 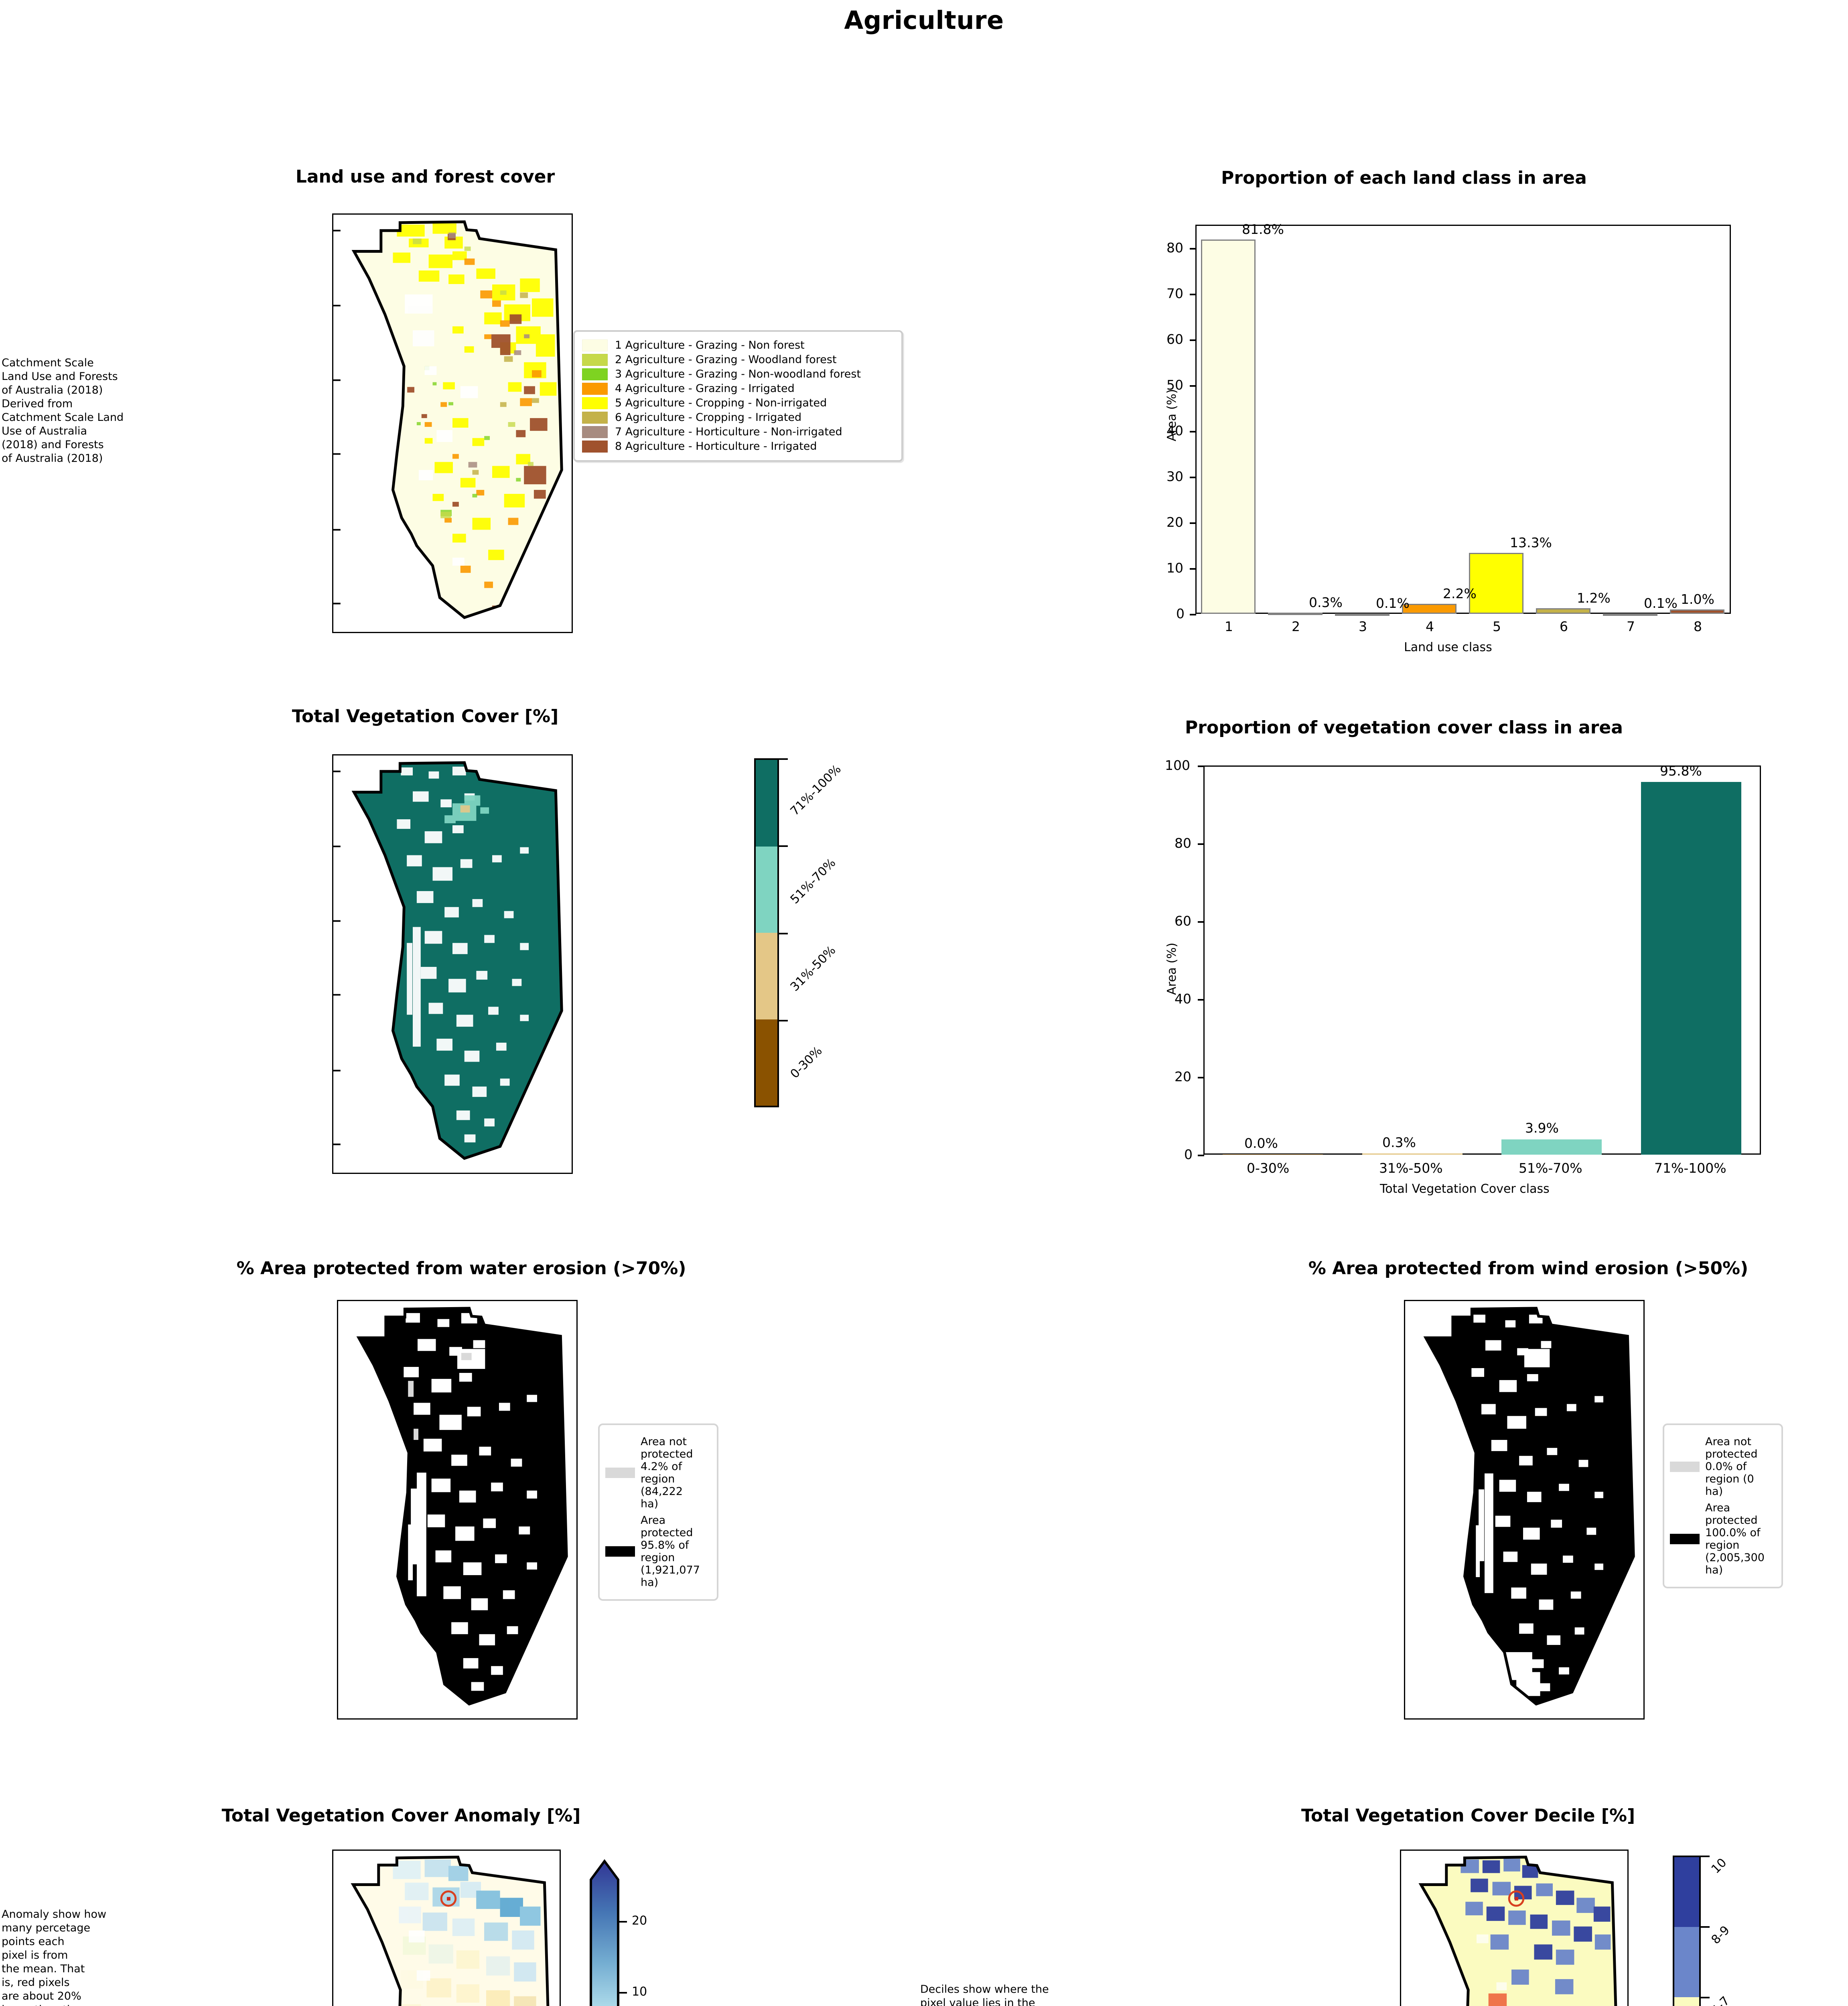 What do you see at coordinates (721, 403) in the screenshot?
I see `legend-label-5: 5 Agriculture - Cropping - Non-irrigated` at bounding box center [721, 403].